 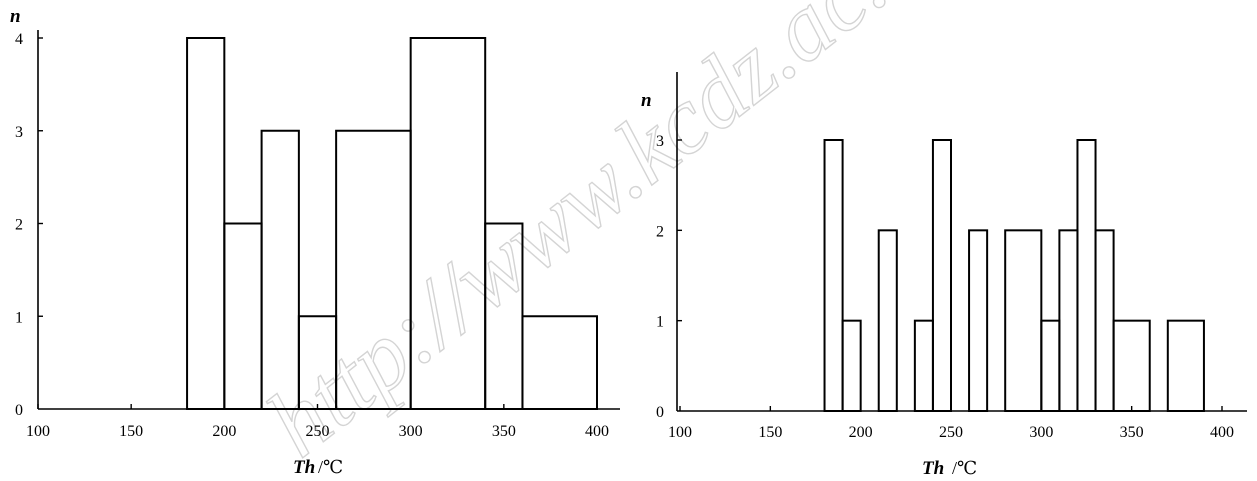 What do you see at coordinates (1222, 432) in the screenshot?
I see `right-x-tick-label: 400` at bounding box center [1222, 432].